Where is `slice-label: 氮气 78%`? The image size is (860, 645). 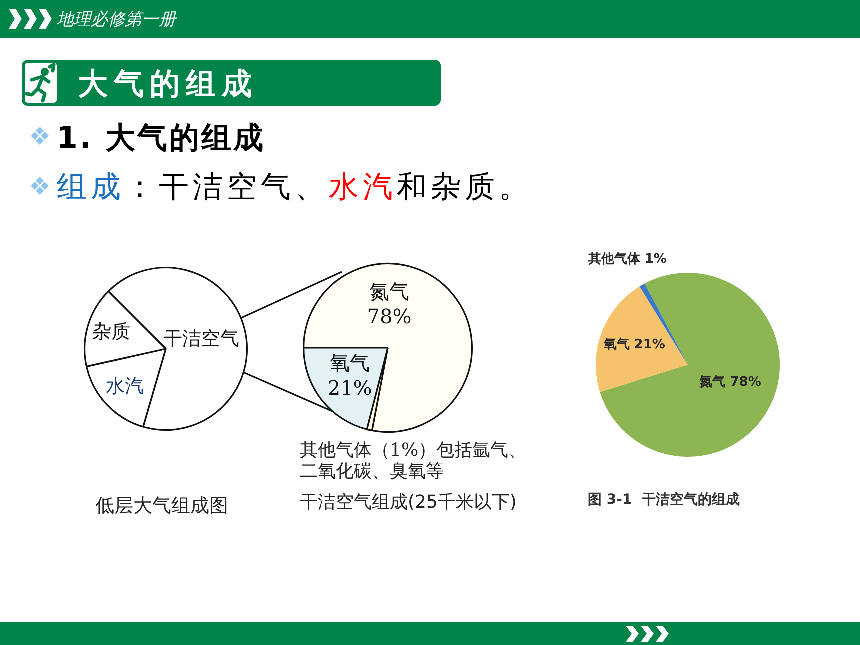
slice-label: 氮气 78% is located at coordinates (730, 382).